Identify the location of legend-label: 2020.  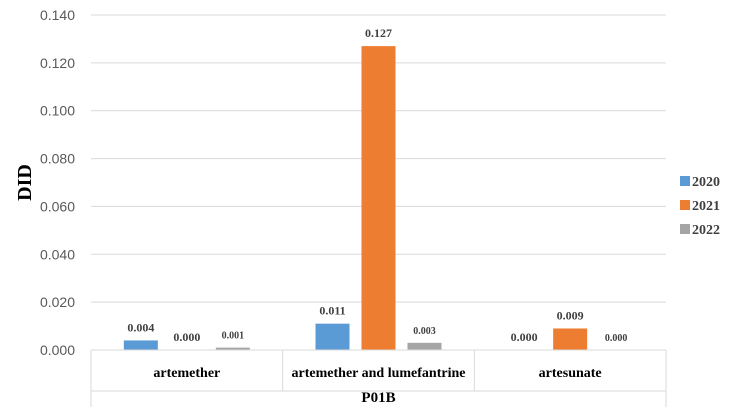
(706, 182).